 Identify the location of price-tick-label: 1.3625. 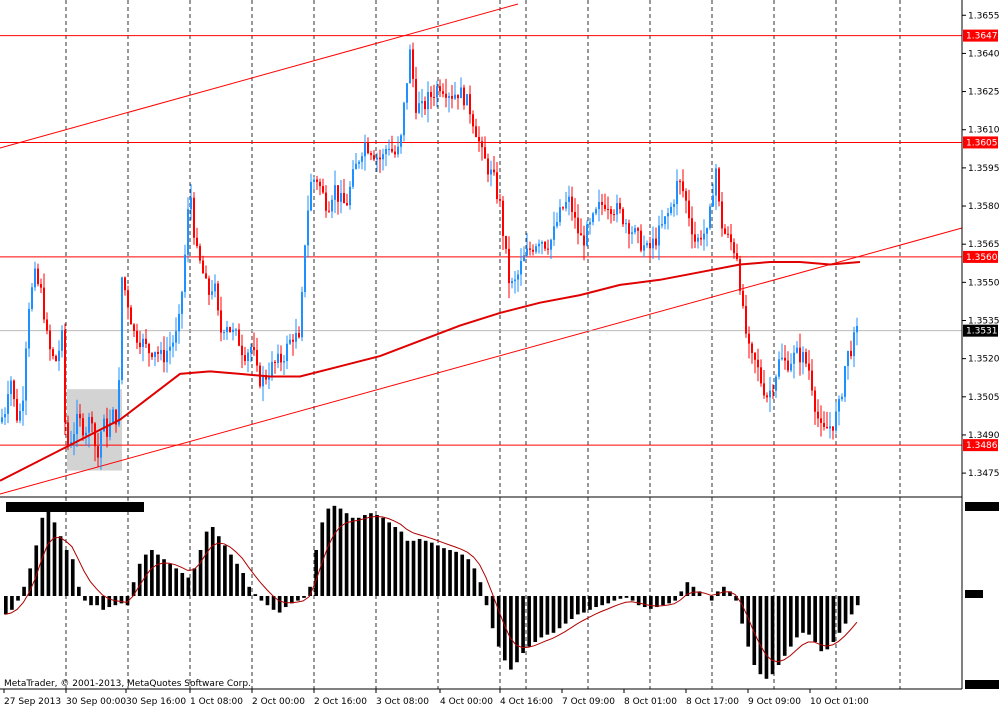
(984, 93).